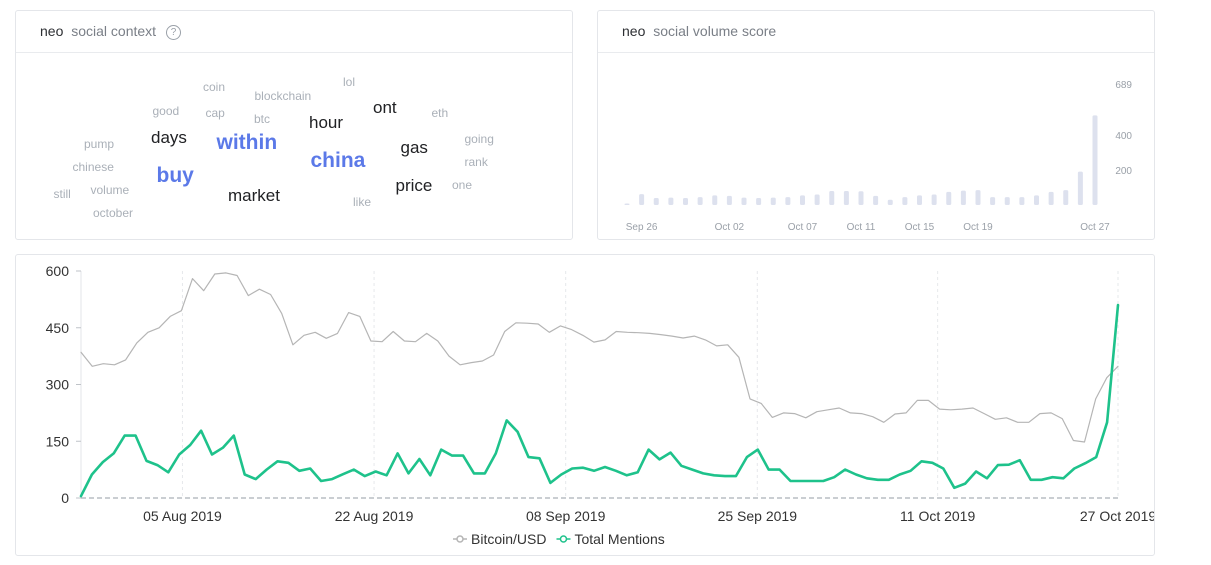 This screenshot has width=1211, height=565. What do you see at coordinates (462, 185) in the screenshot?
I see `word-cloud-term: one` at bounding box center [462, 185].